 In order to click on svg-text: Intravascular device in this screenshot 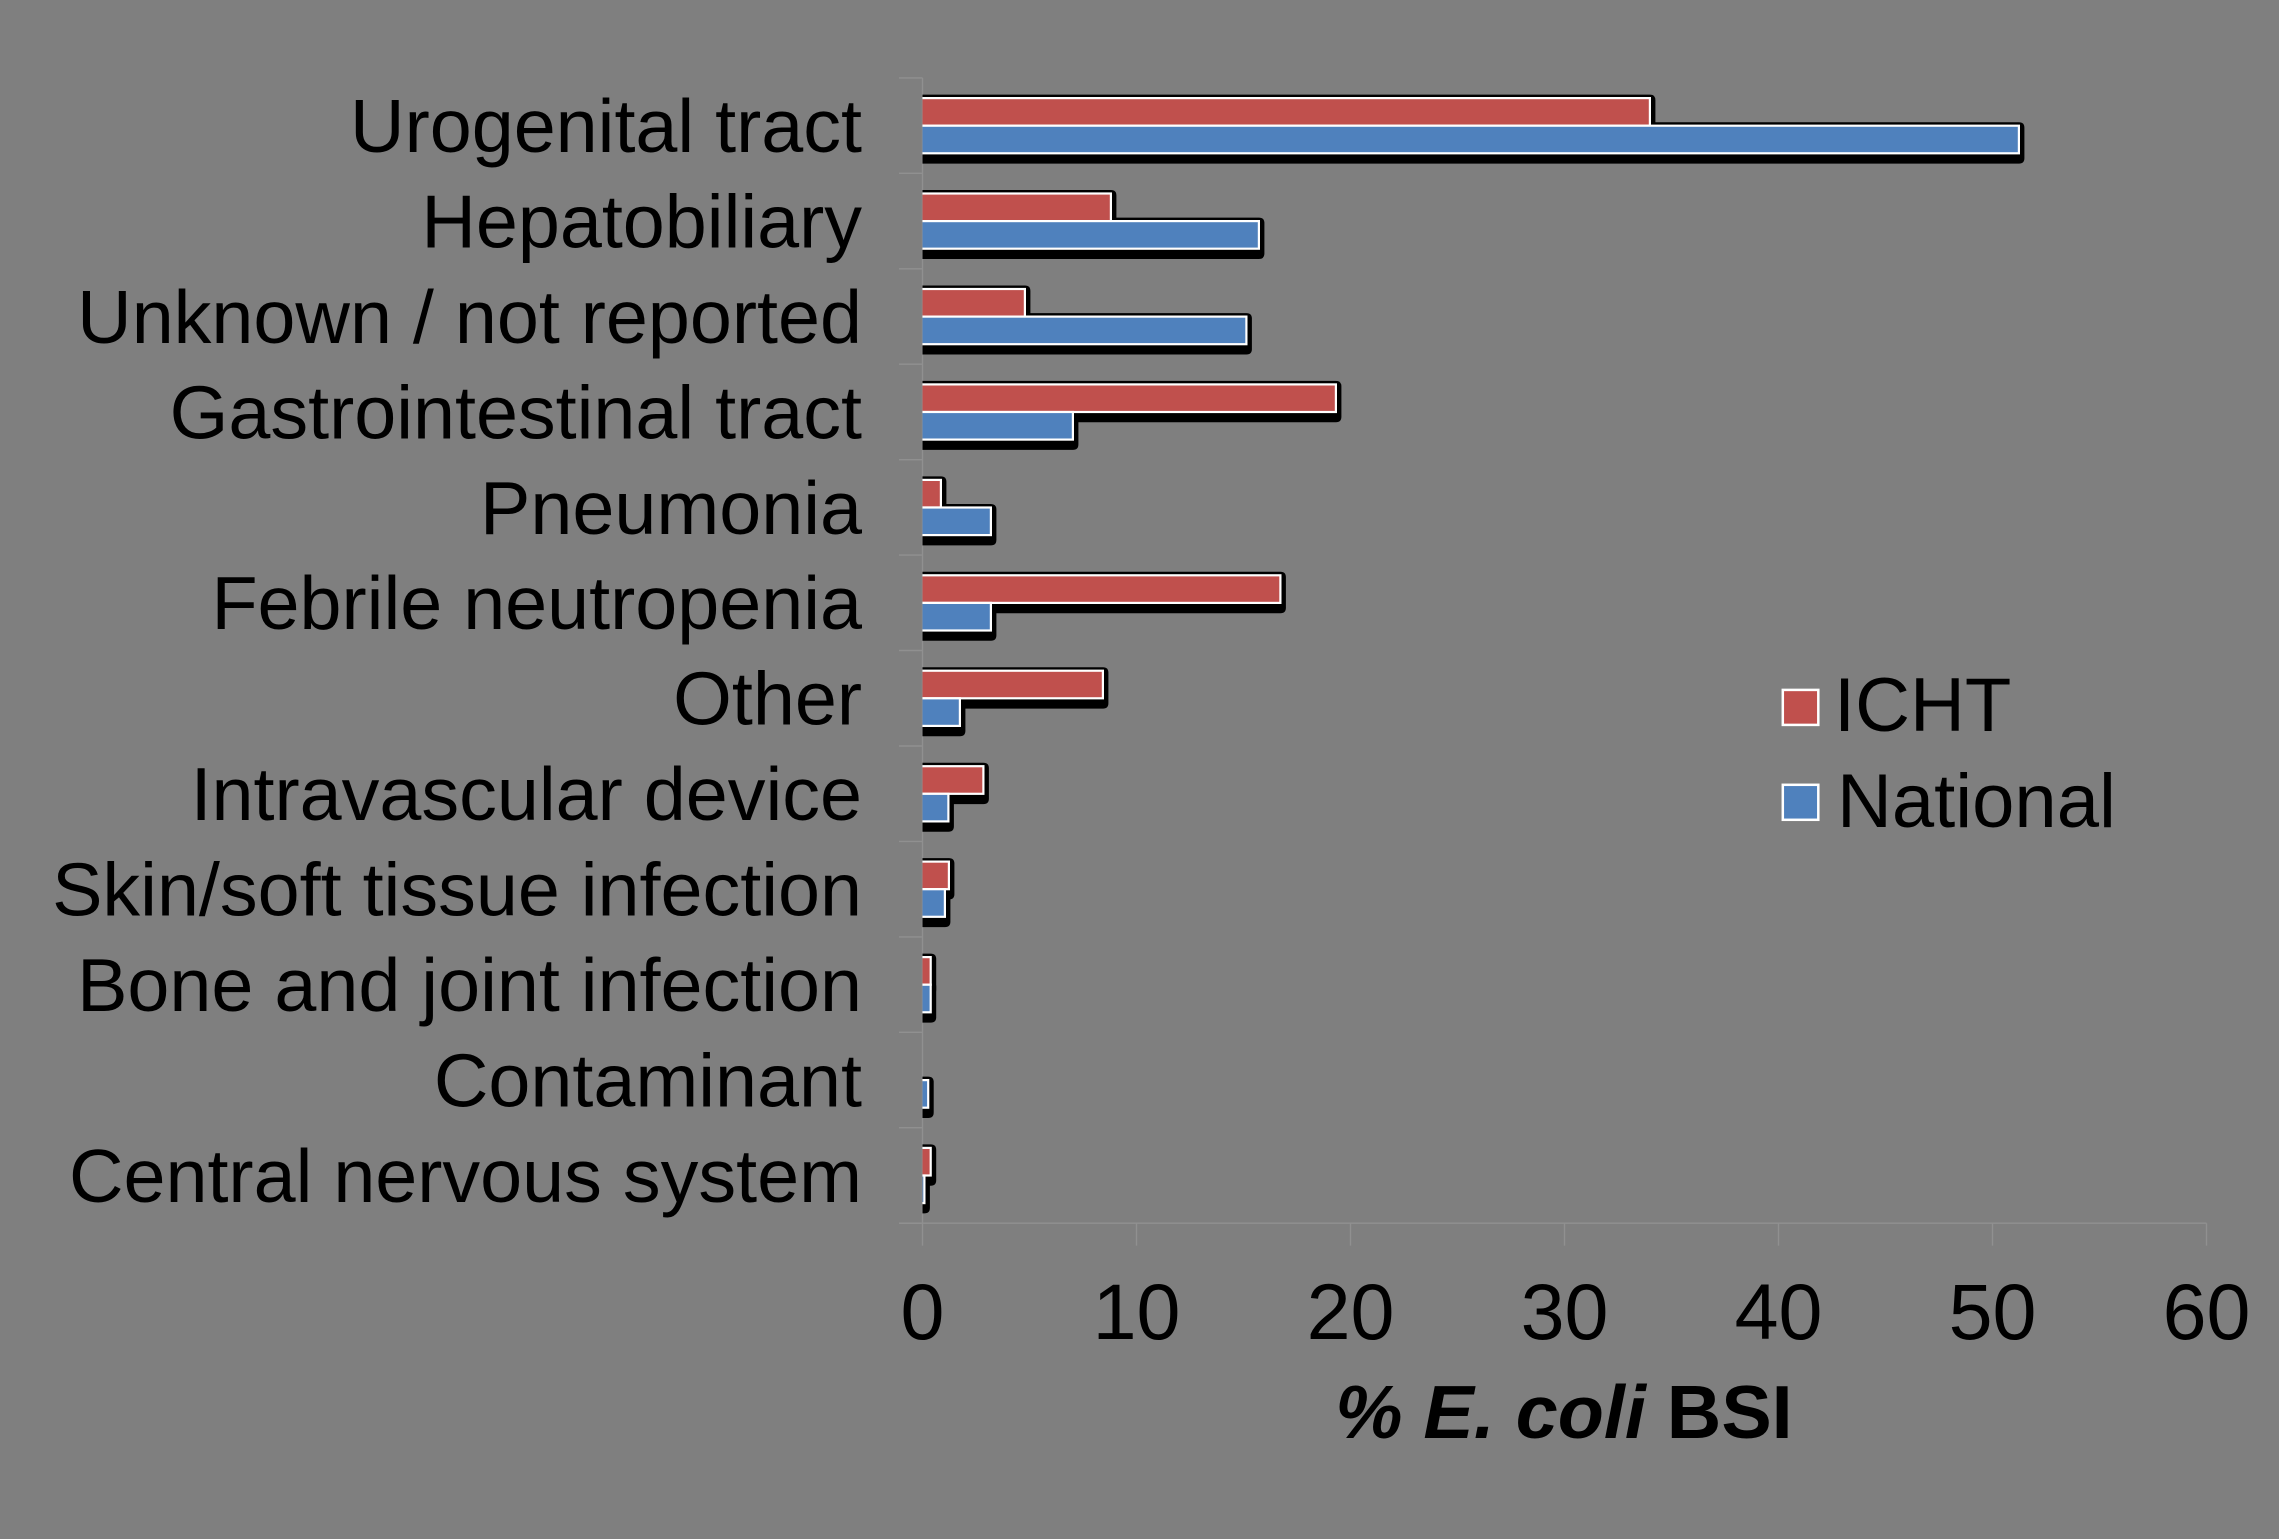, I will do `click(526, 794)`.